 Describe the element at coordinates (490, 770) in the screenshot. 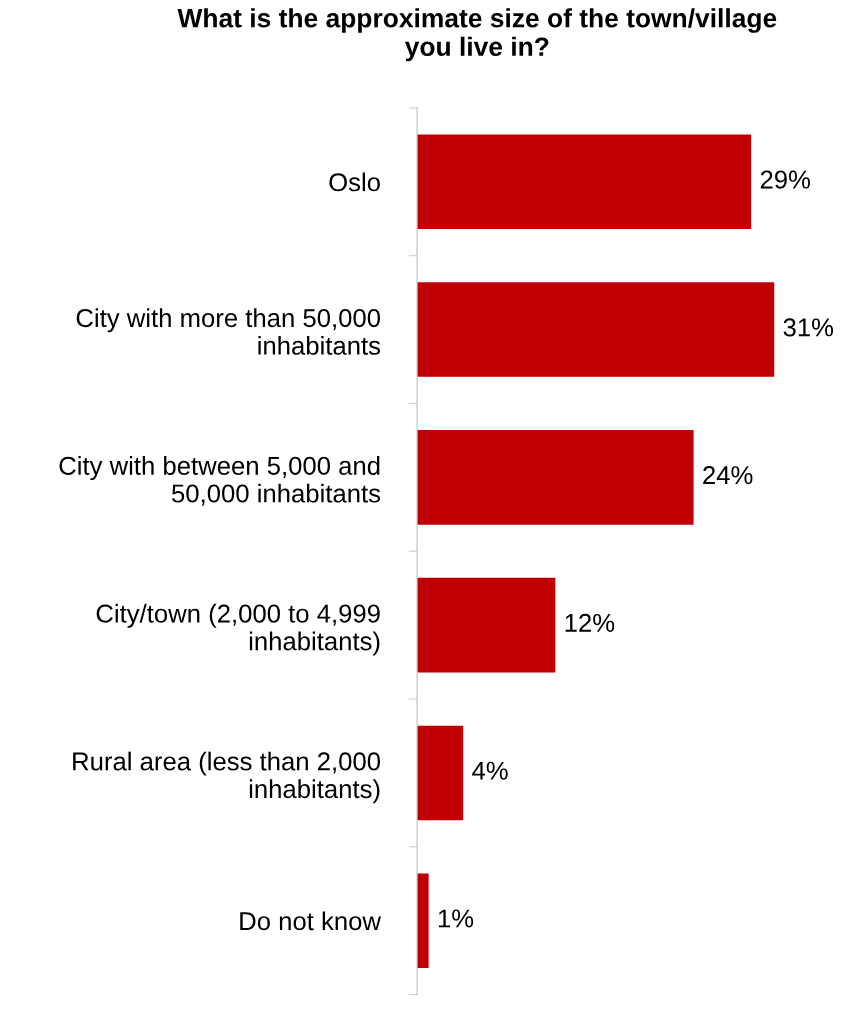

I see `data-label: 4%` at that location.